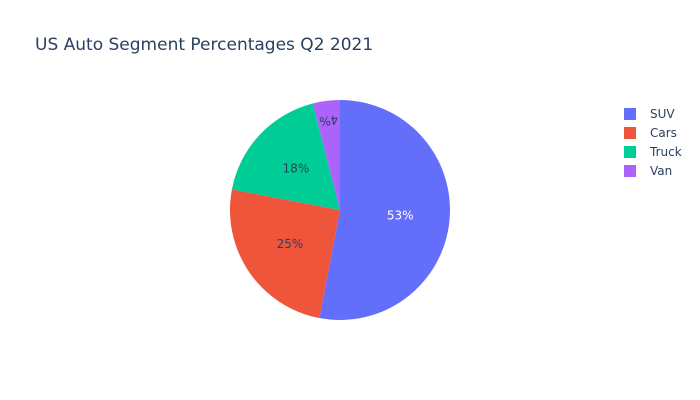  I want to click on pie-slice-truck, so click(285, 156).